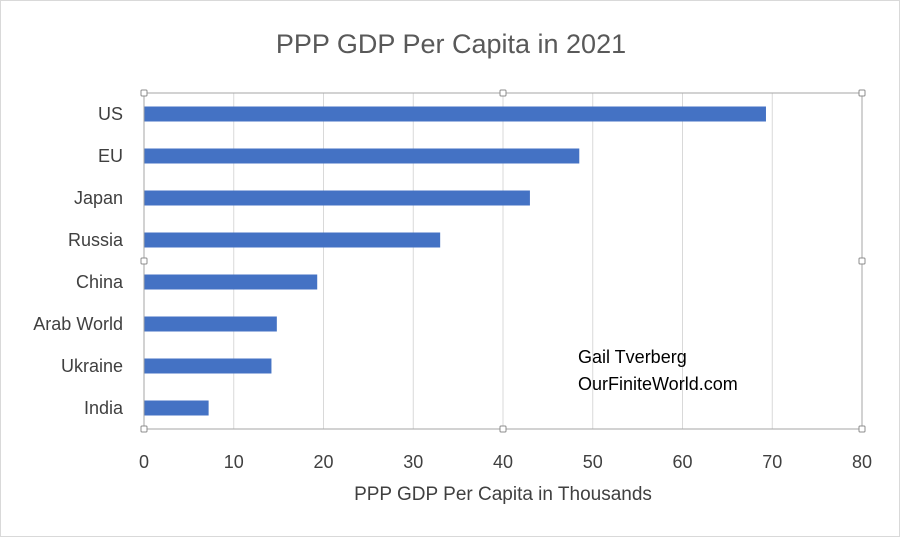 The image size is (900, 538). Describe the element at coordinates (593, 462) in the screenshot. I see `x-tick-label: 50` at that location.